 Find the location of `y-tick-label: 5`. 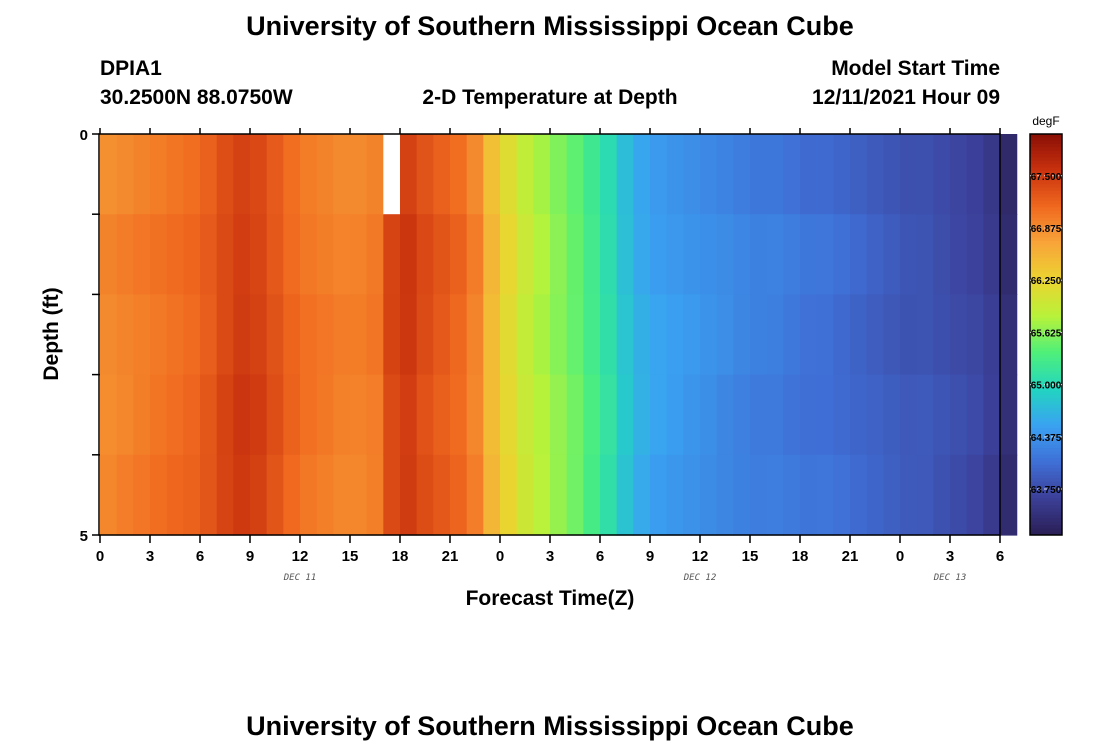

y-tick-label: 5 is located at coordinates (84, 536).